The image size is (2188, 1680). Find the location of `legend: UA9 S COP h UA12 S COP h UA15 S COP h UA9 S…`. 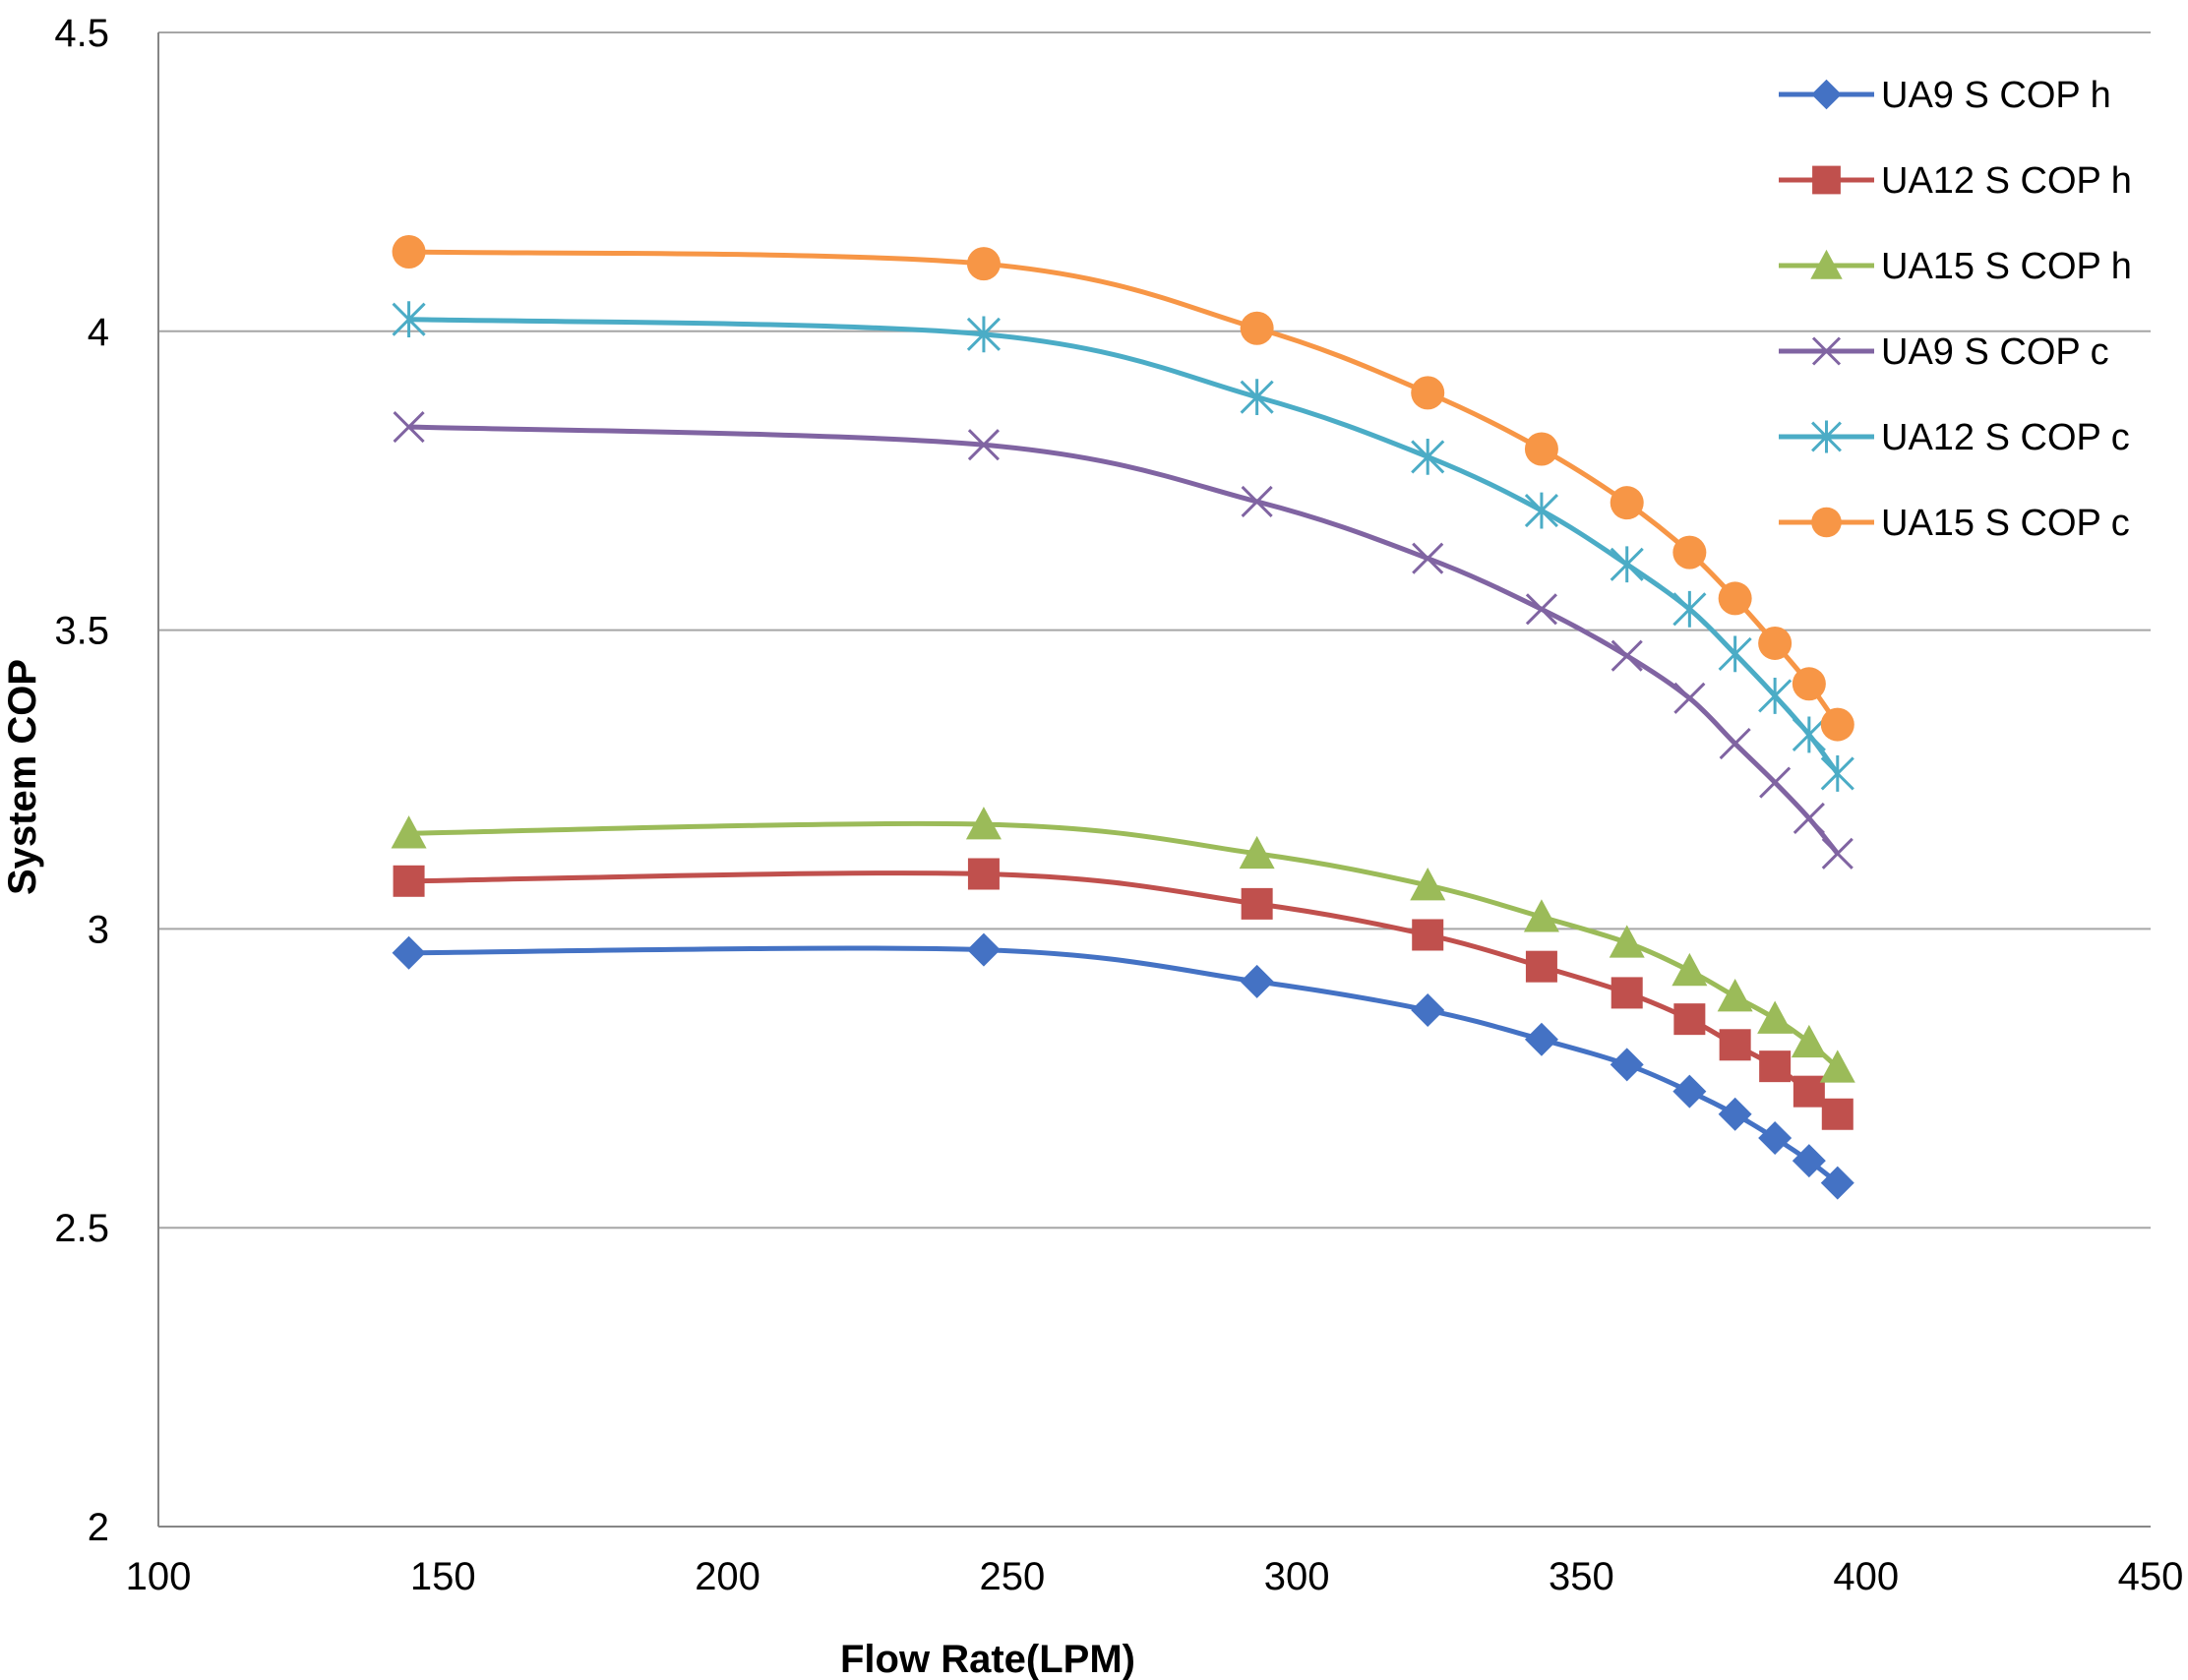

legend: UA9 S COP h UA12 S COP h UA15 S COP h UA9 S… is located at coordinates (1955, 309).